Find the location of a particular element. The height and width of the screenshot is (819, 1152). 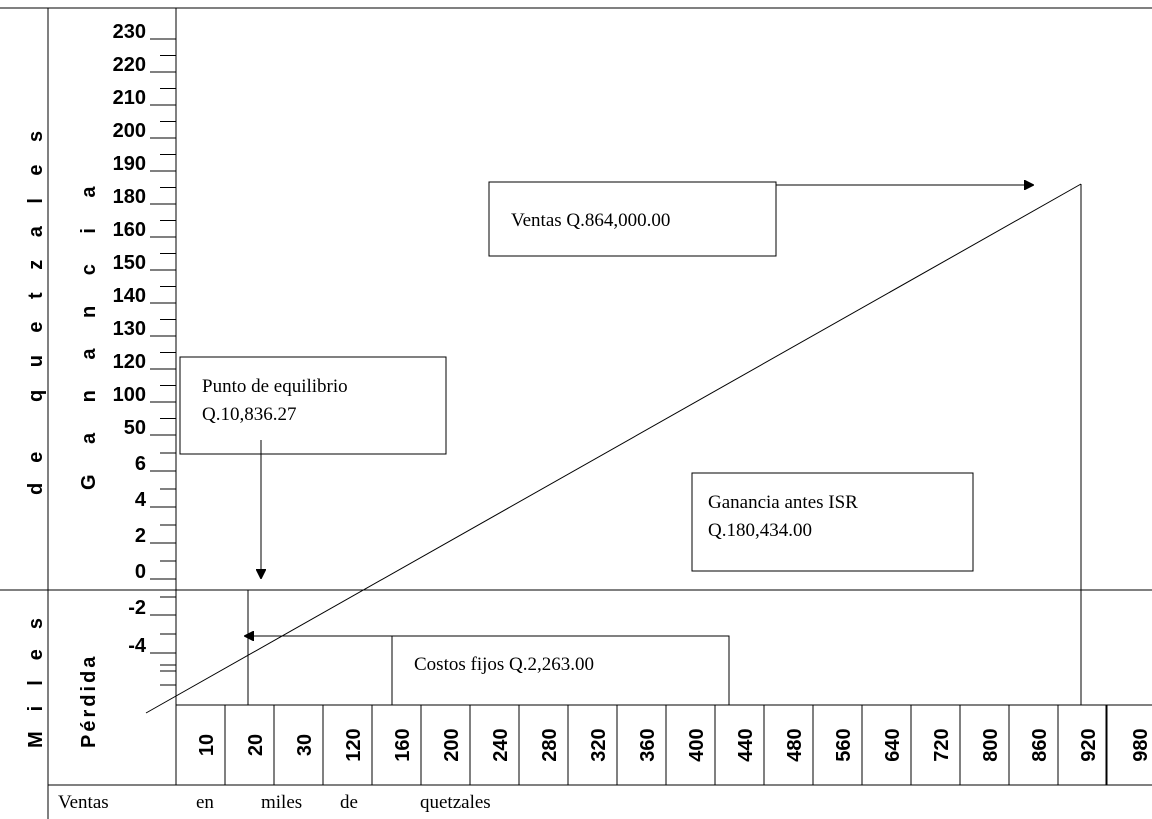

y-tick-label: 120 is located at coordinates (129, 362).